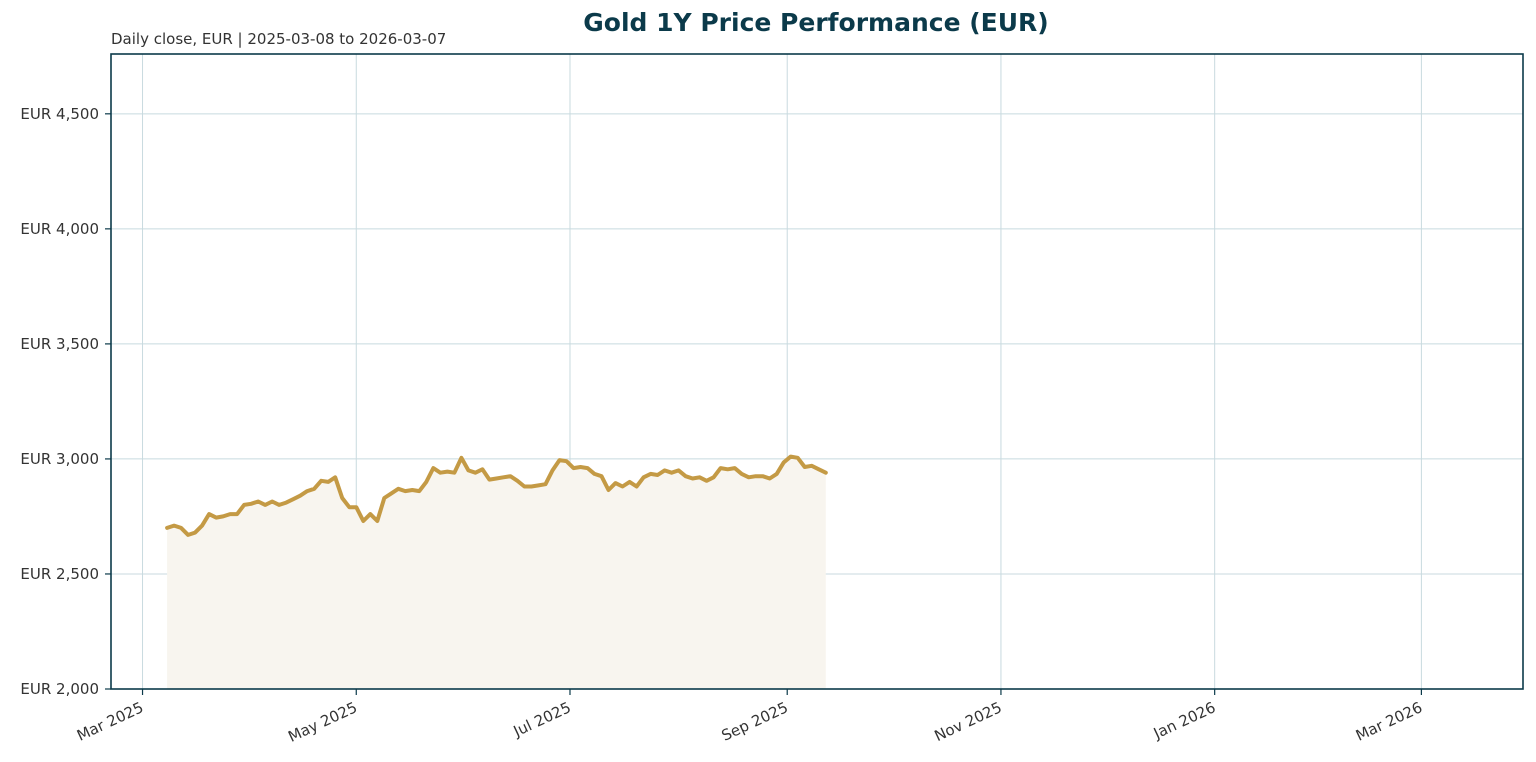 This screenshot has height=762, width=1536. Describe the element at coordinates (59, 344) in the screenshot. I see `y-tick-label: EUR 3,500` at that location.